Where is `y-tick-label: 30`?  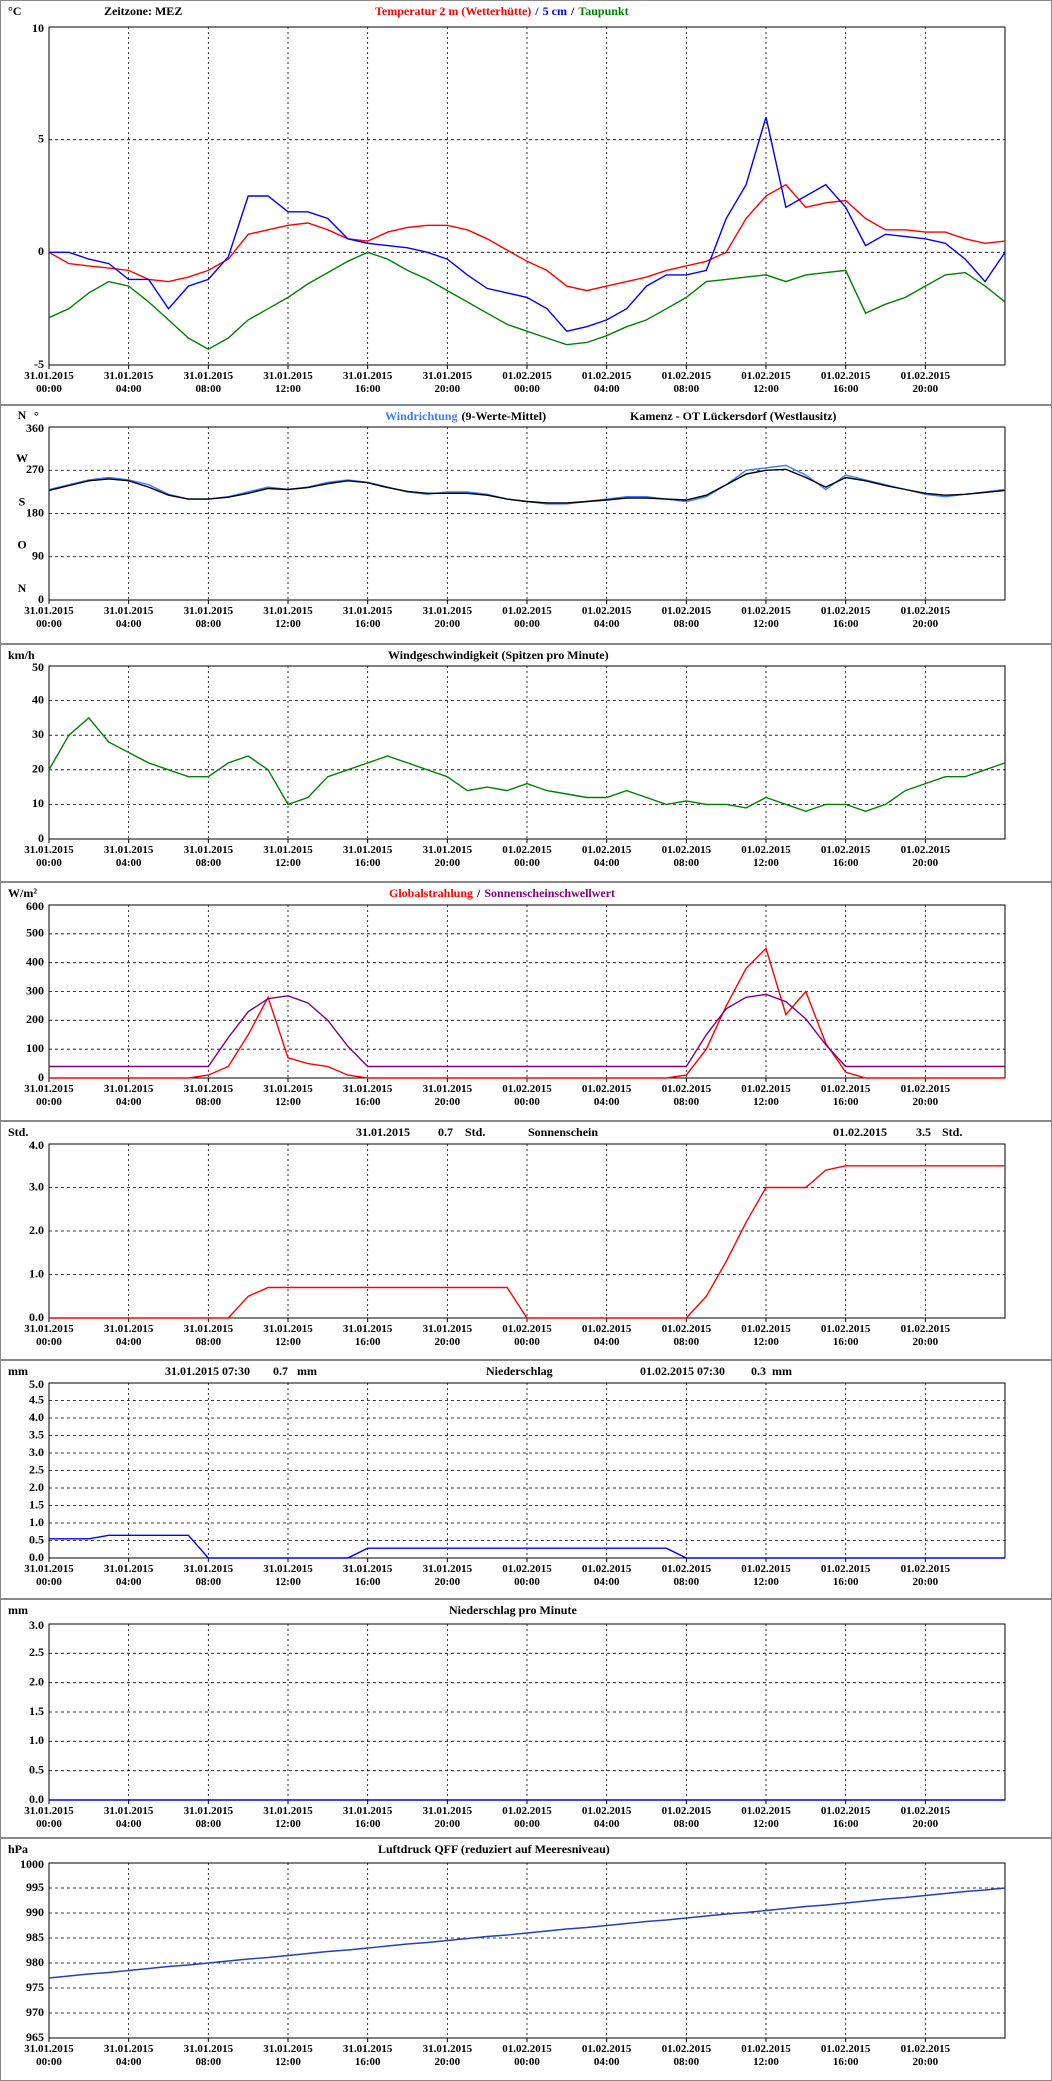 y-tick-label: 30 is located at coordinates (38, 734).